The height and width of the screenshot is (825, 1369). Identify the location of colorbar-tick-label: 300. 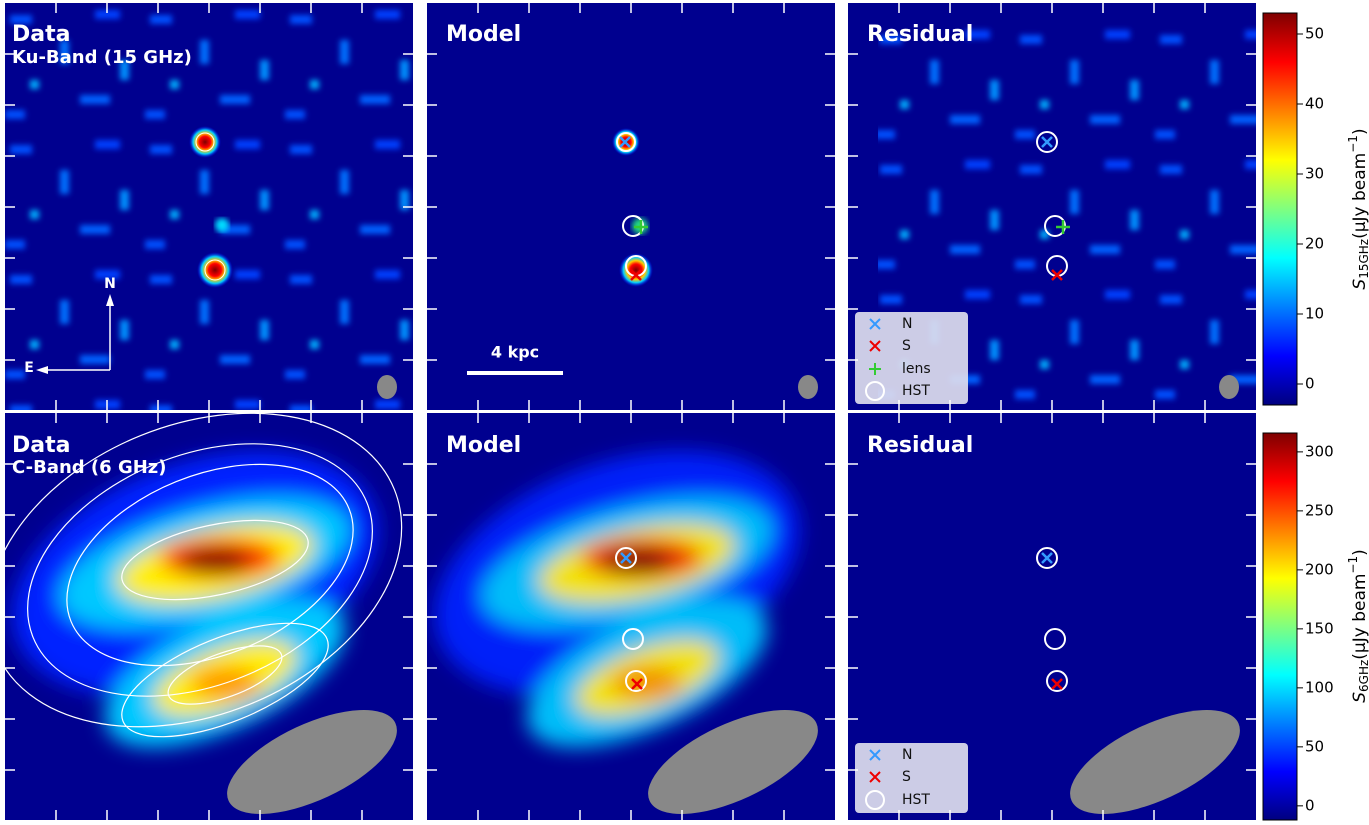
(1319, 451).